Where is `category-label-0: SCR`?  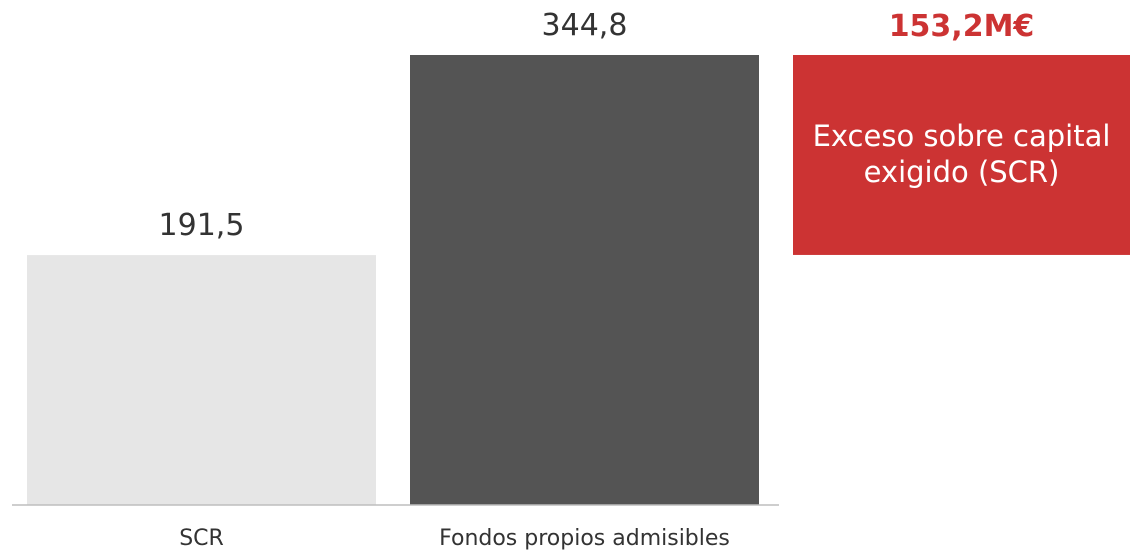
category-label-0: SCR is located at coordinates (201, 538).